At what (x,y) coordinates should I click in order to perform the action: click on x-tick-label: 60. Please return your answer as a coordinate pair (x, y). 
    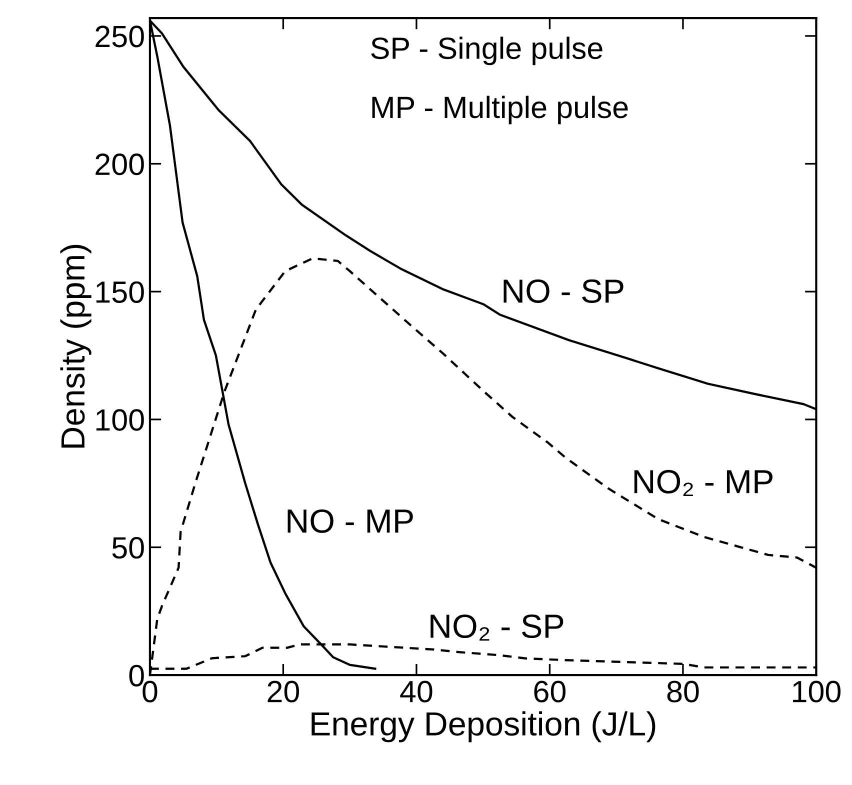
    Looking at the image, I should click on (550, 691).